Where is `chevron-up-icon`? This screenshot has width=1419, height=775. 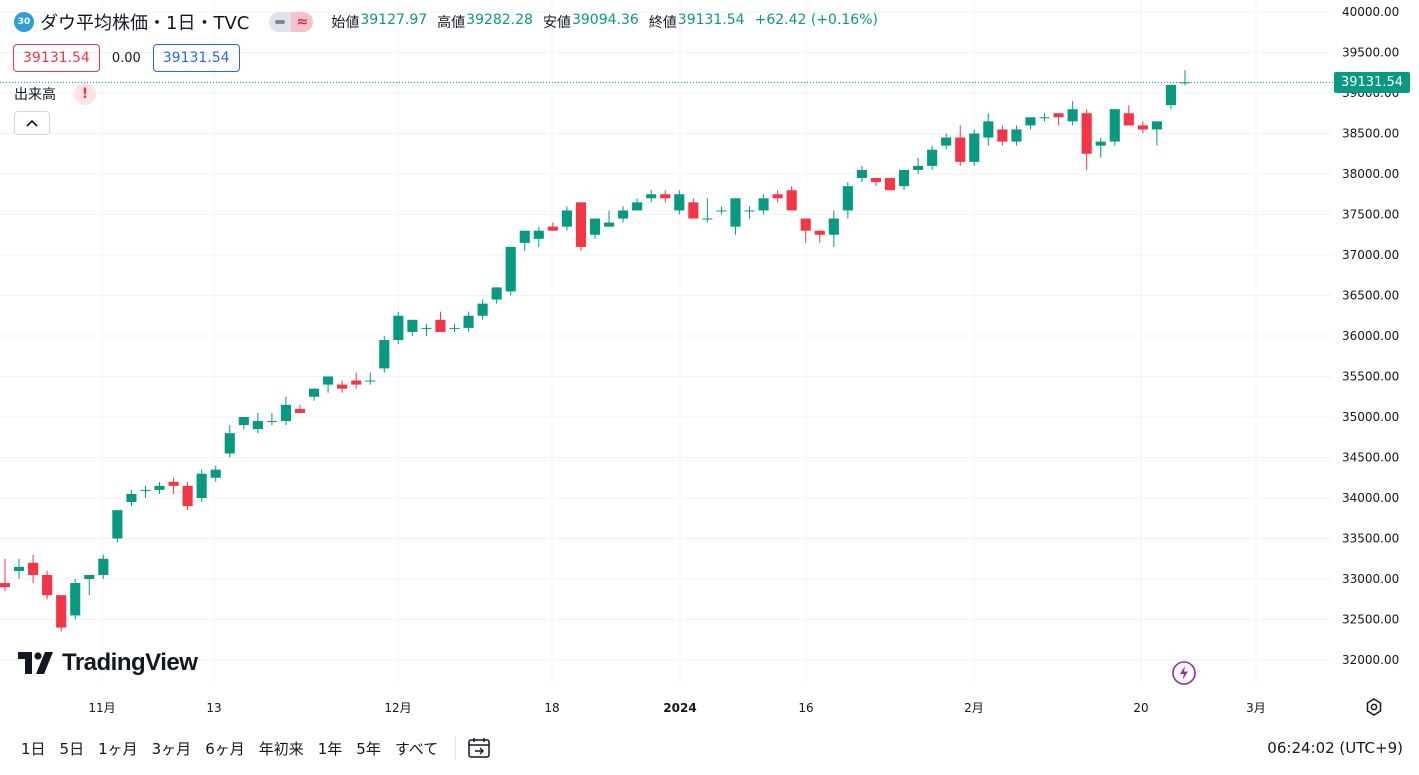 chevron-up-icon is located at coordinates (32, 123).